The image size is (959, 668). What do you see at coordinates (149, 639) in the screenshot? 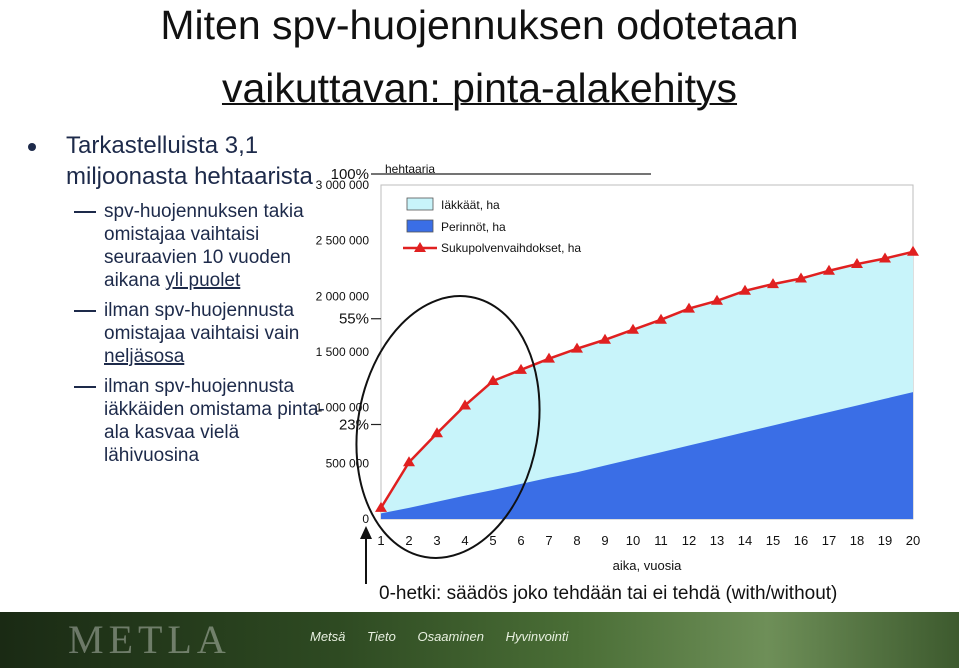
I see `metla-logo: METLA` at bounding box center [149, 639].